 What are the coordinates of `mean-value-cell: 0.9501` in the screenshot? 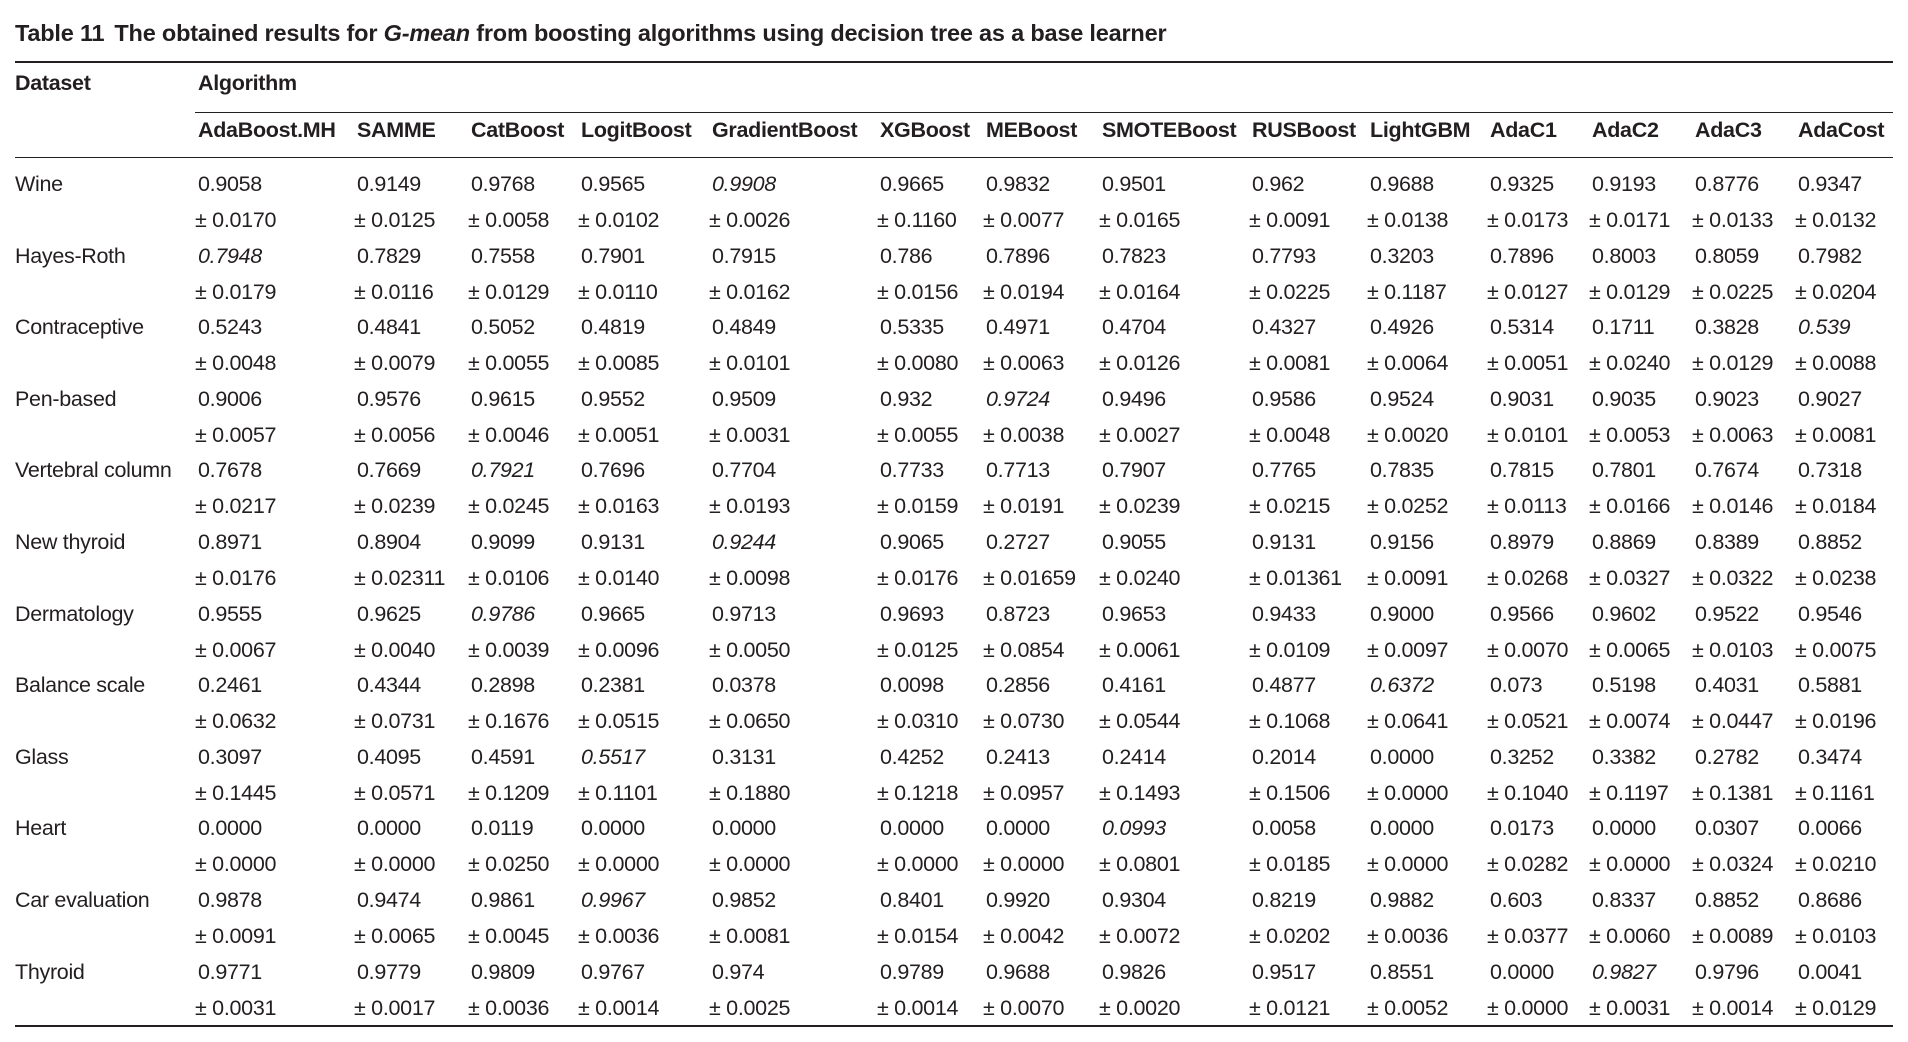 It's located at (1134, 184).